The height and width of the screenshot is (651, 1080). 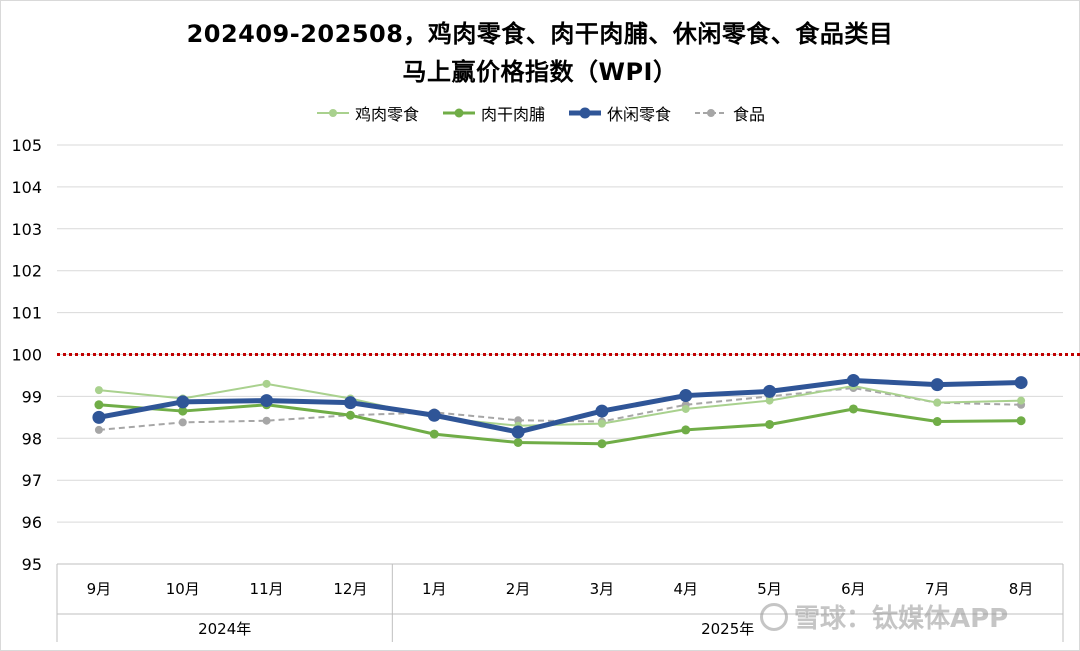 What do you see at coordinates (26, 271) in the screenshot?
I see `y-tick-label: 102` at bounding box center [26, 271].